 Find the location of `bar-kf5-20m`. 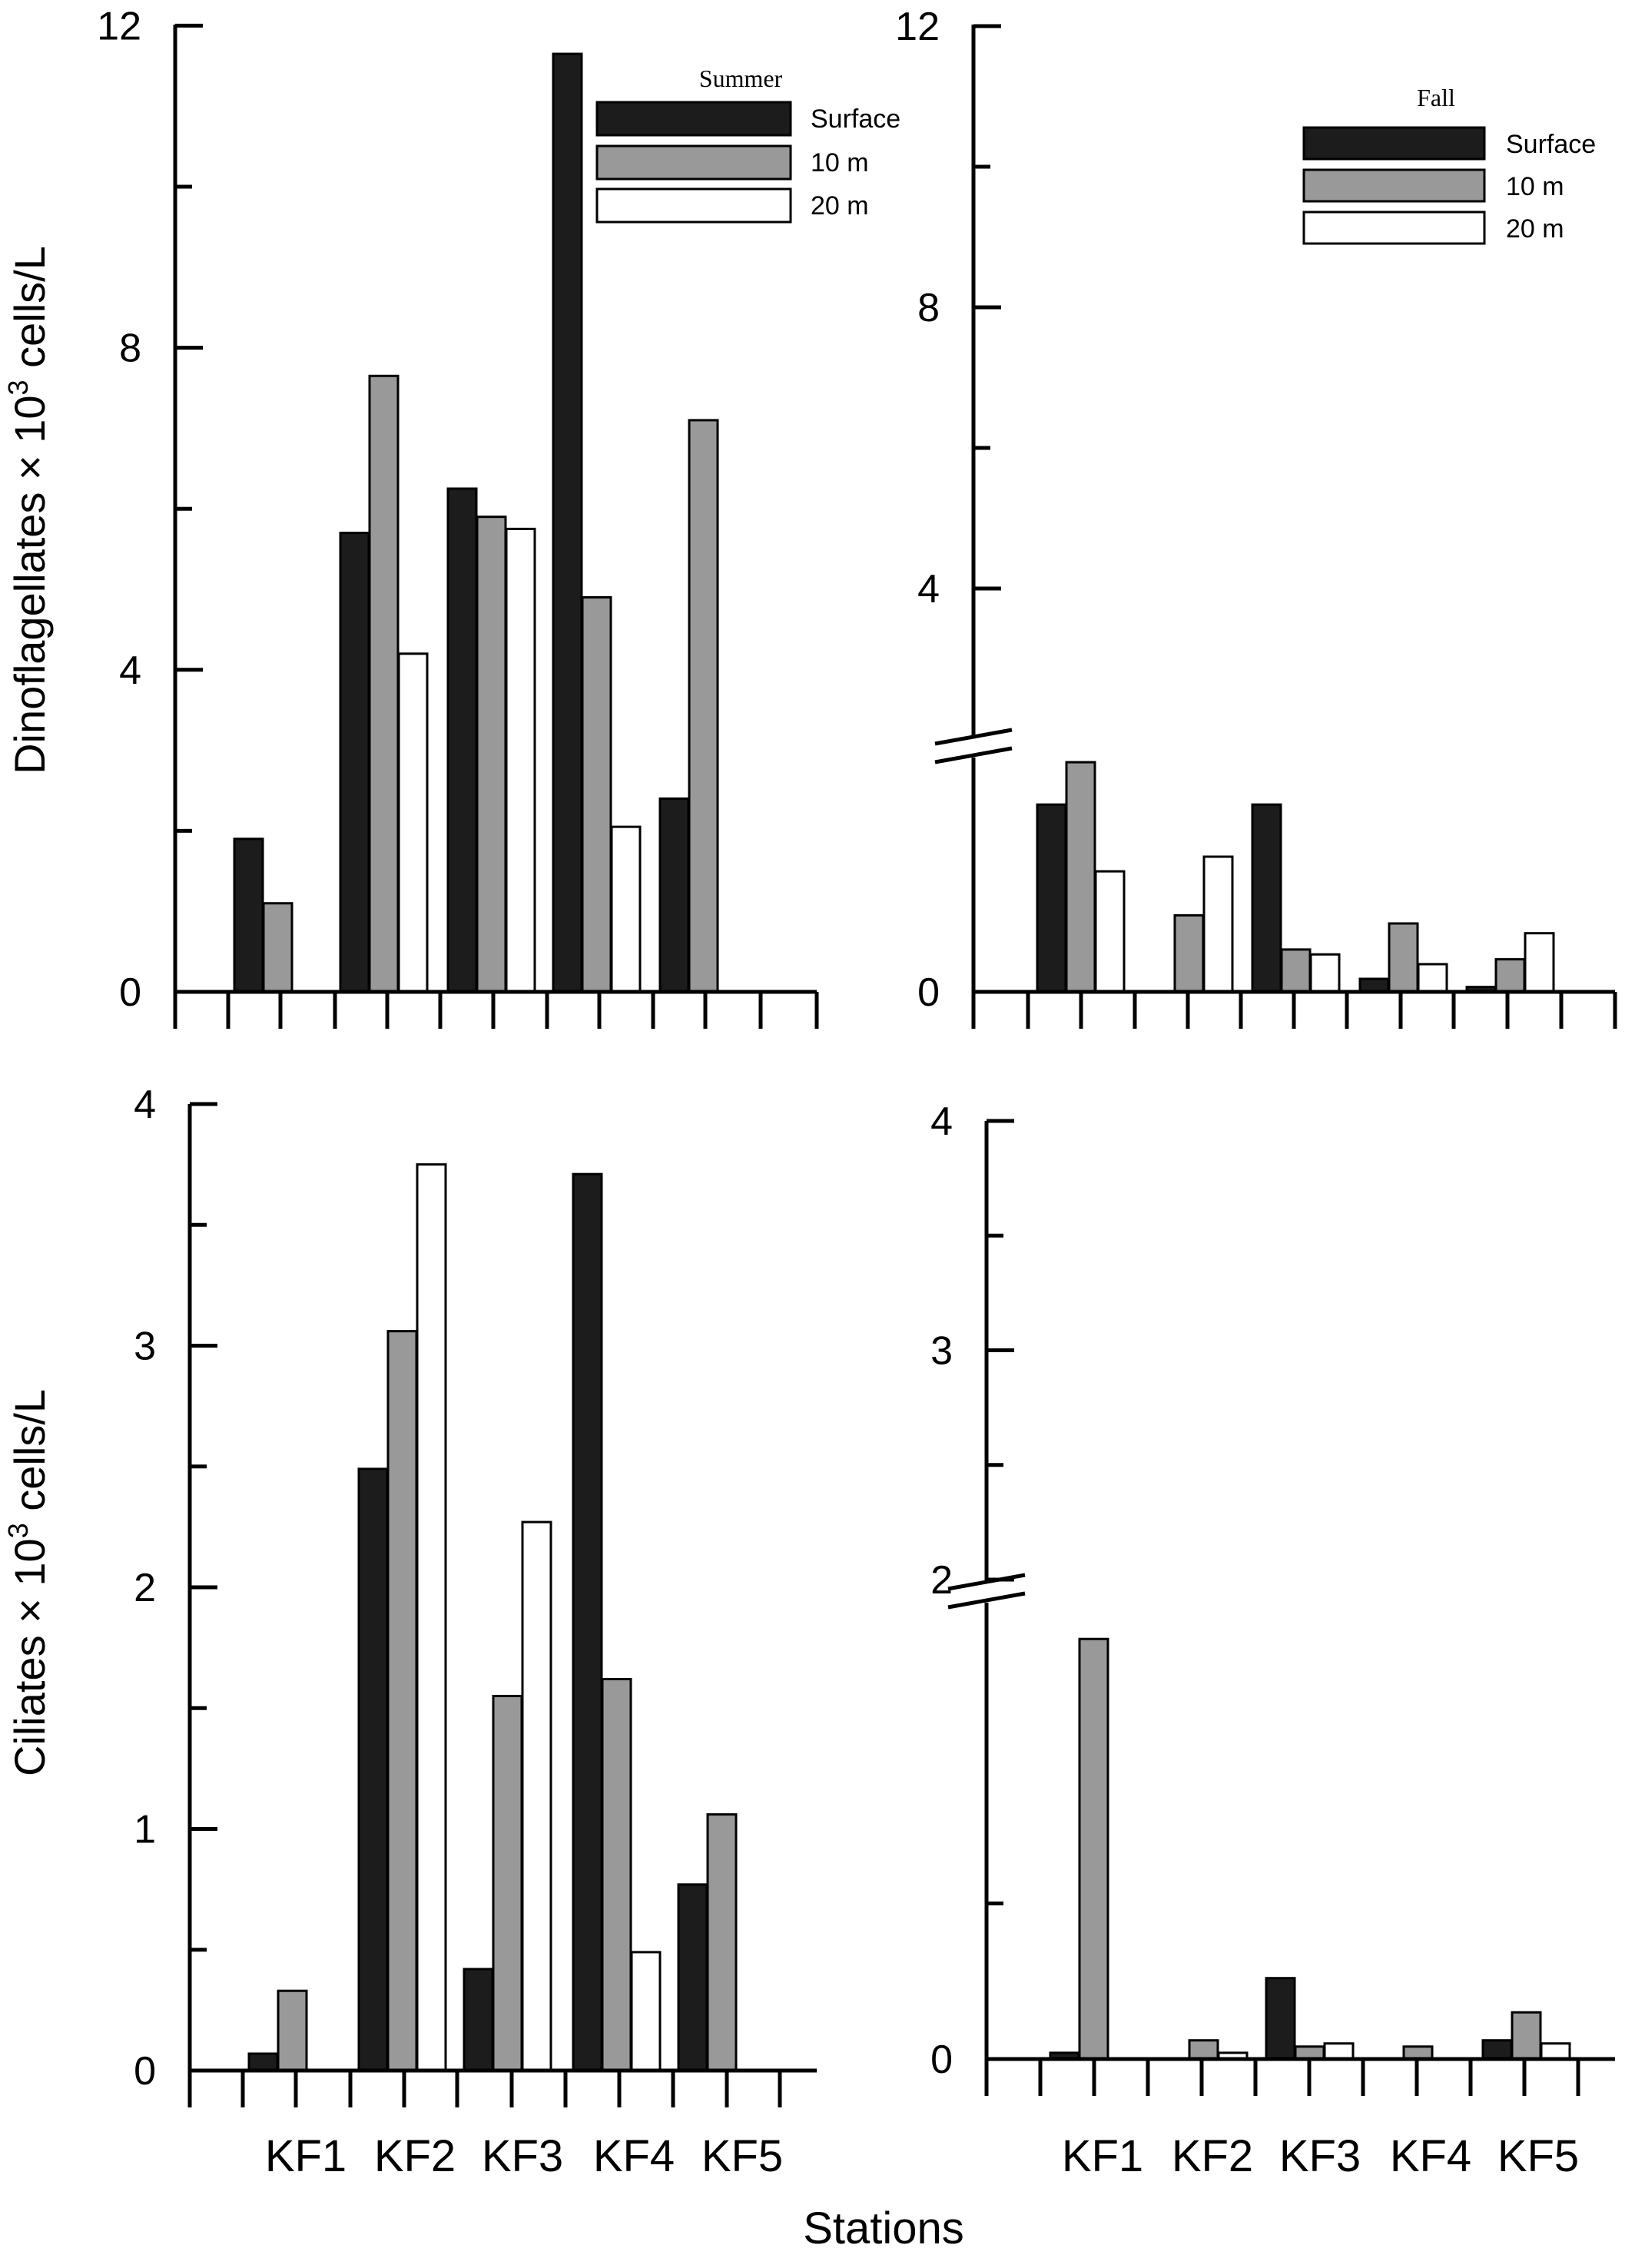

bar-kf5-20m is located at coordinates (1539, 963).